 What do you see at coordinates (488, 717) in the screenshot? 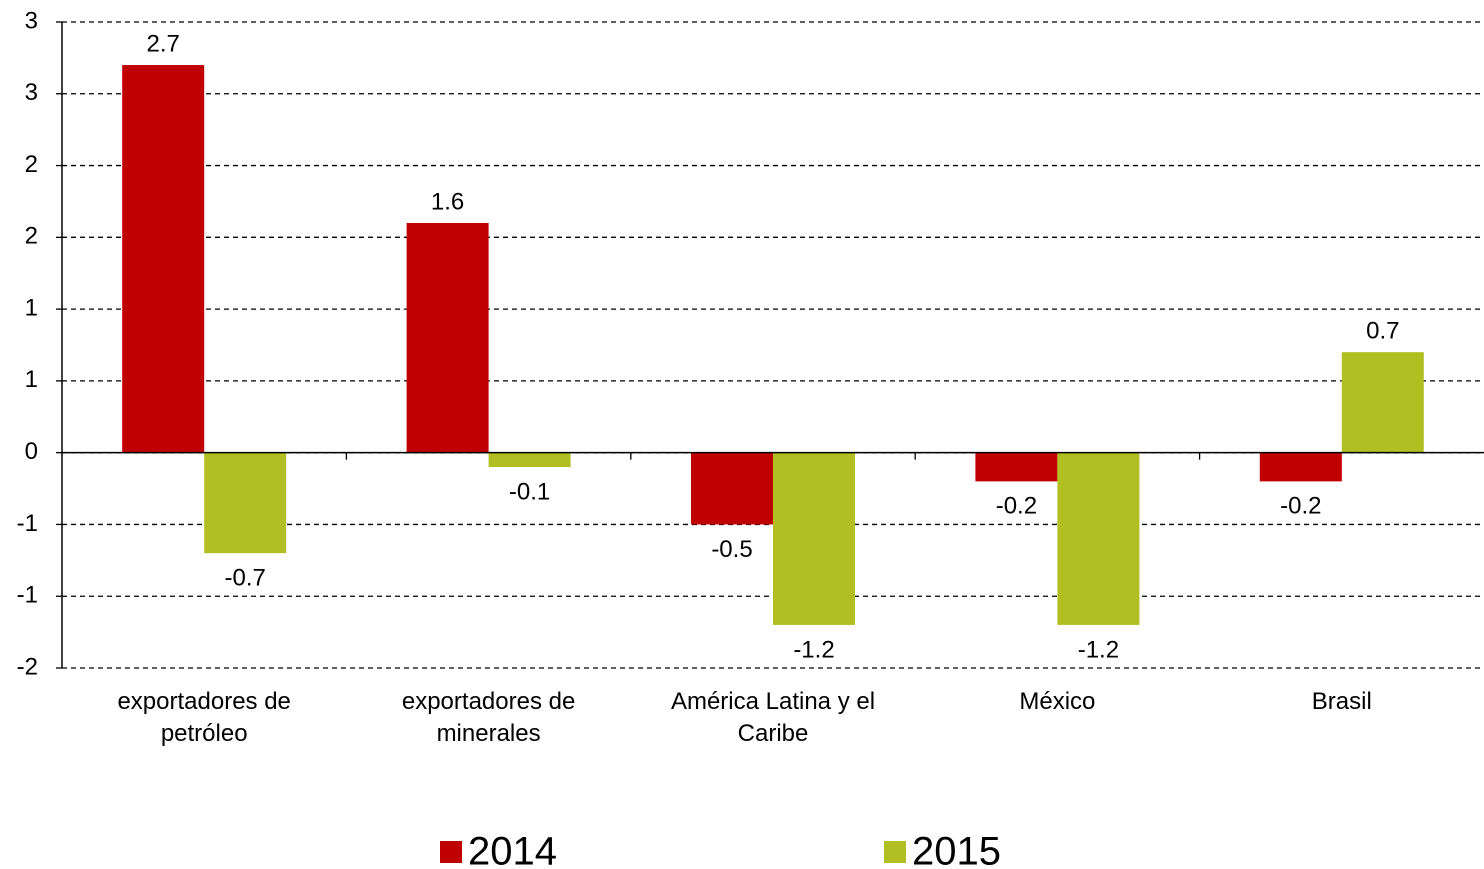
I see `x-tick-label: exportadores de minerales` at bounding box center [488, 717].